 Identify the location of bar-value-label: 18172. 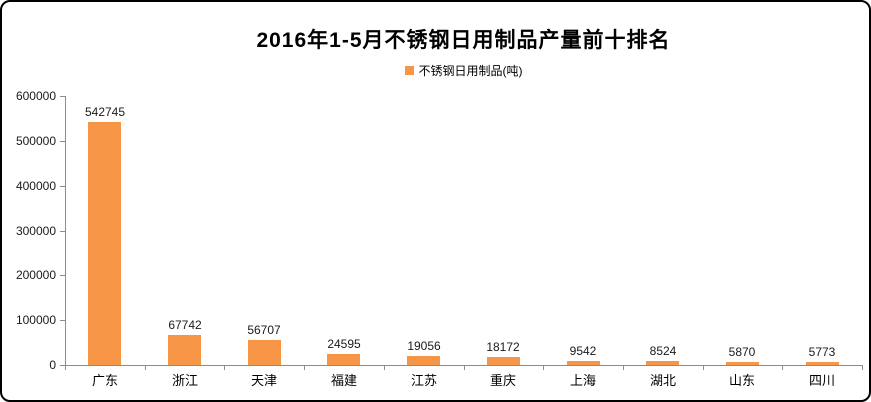
(503, 347).